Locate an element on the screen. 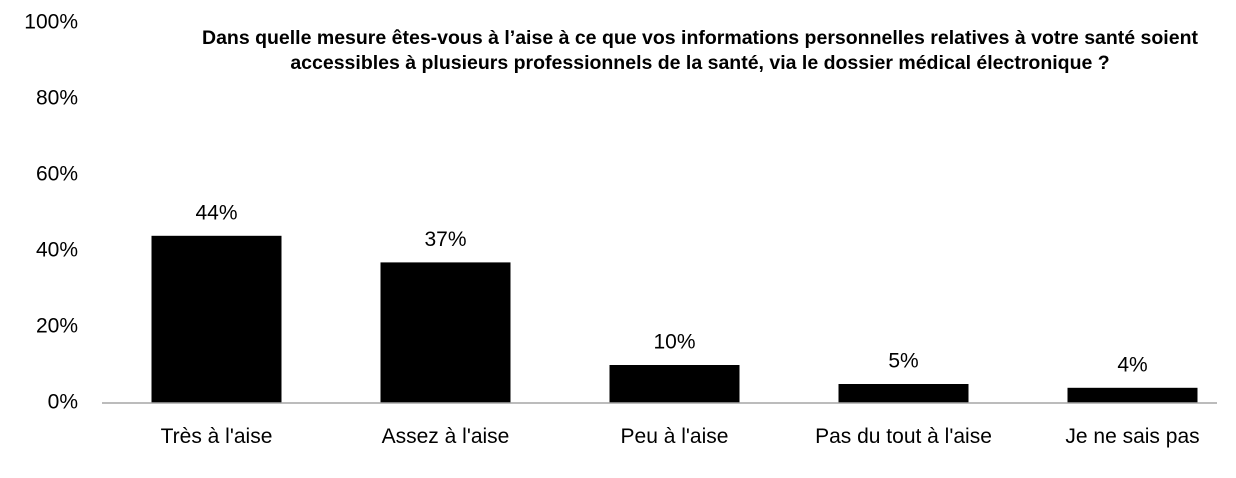 This screenshot has height=478, width=1236. value-label: 10% is located at coordinates (674, 342).